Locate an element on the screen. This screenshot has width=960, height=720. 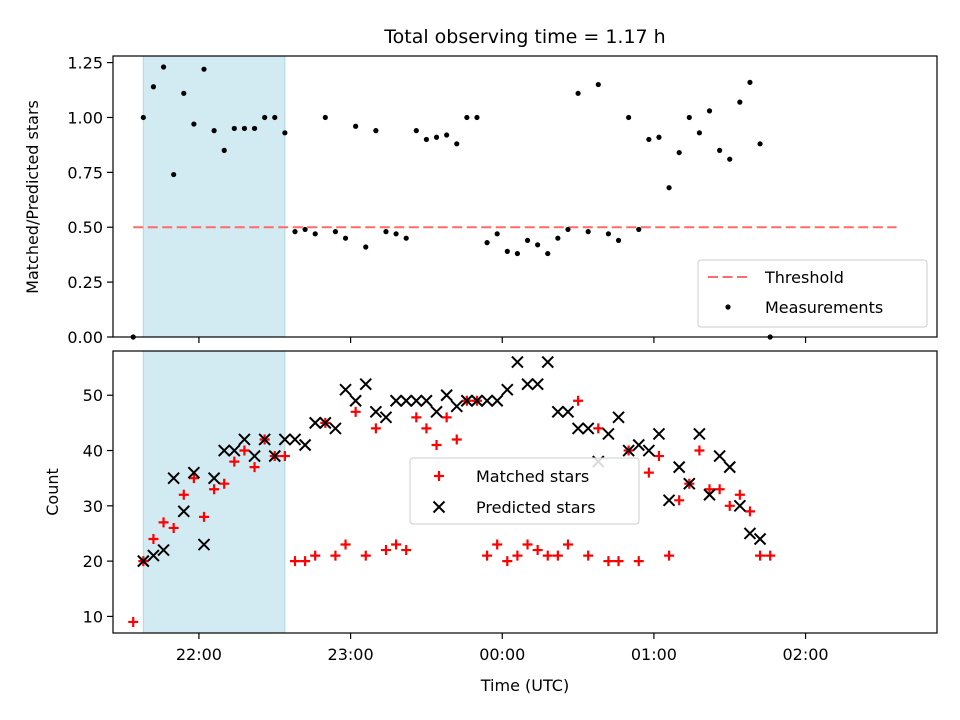
x-tick-label: 22:00 is located at coordinates (199, 654).